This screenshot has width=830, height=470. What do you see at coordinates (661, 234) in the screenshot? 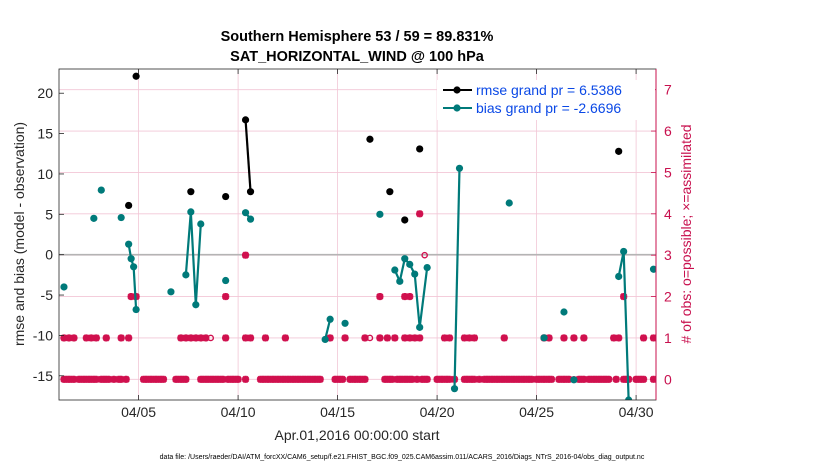
I see `y2-axis-ticks: 0 1 2 3 4 5 6 7` at bounding box center [661, 234].